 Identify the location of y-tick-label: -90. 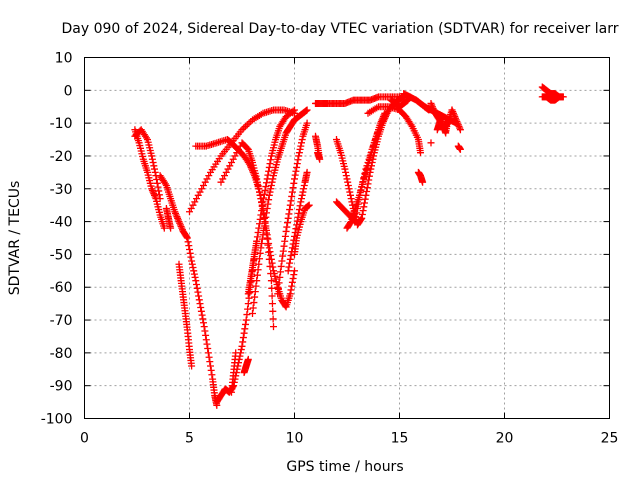
(61, 387).